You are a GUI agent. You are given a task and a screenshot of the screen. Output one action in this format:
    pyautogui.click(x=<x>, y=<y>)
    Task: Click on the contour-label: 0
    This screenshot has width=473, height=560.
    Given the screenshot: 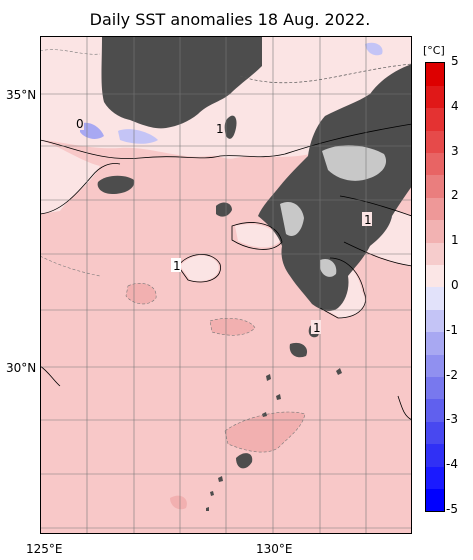 What is the action you would take?
    pyautogui.click(x=80, y=124)
    